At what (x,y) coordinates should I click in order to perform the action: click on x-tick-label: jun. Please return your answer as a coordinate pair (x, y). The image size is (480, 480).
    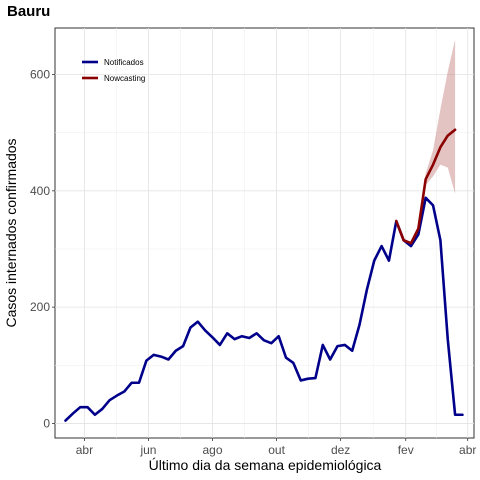
    Looking at the image, I should click on (147, 450).